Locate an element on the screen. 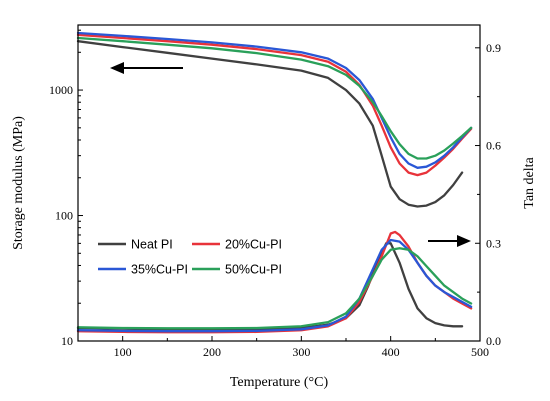  x-tick-label: 100 is located at coordinates (123, 352).